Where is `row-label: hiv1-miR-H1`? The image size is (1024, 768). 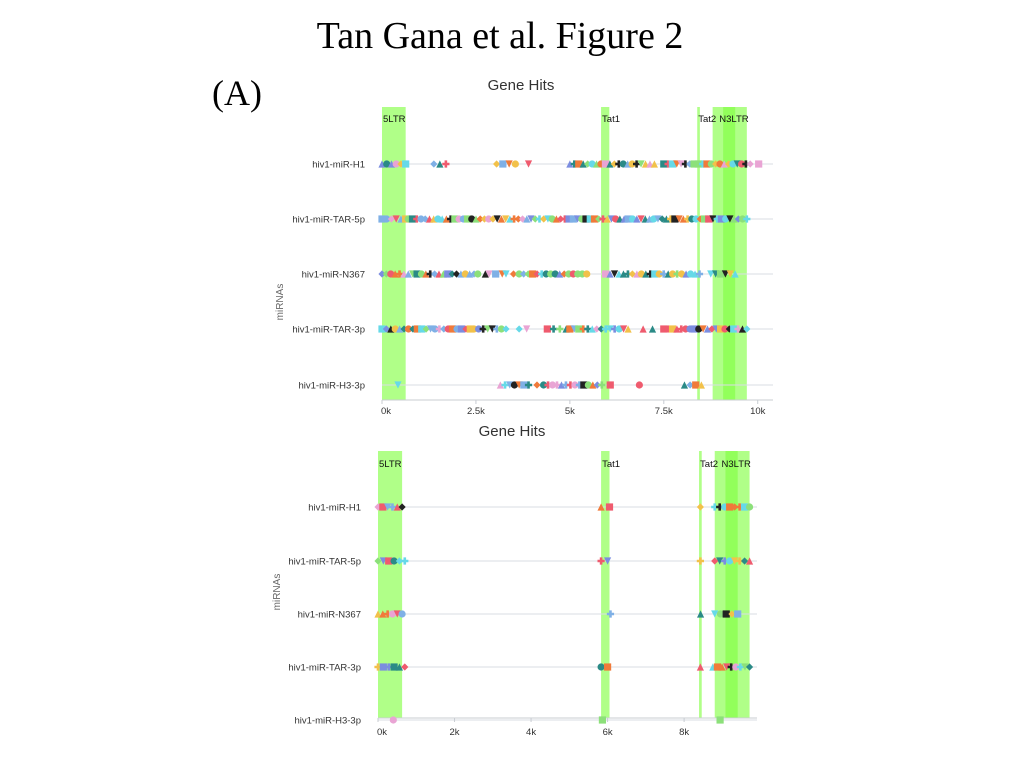
row-label: hiv1-miR-H1 is located at coordinates (338, 165).